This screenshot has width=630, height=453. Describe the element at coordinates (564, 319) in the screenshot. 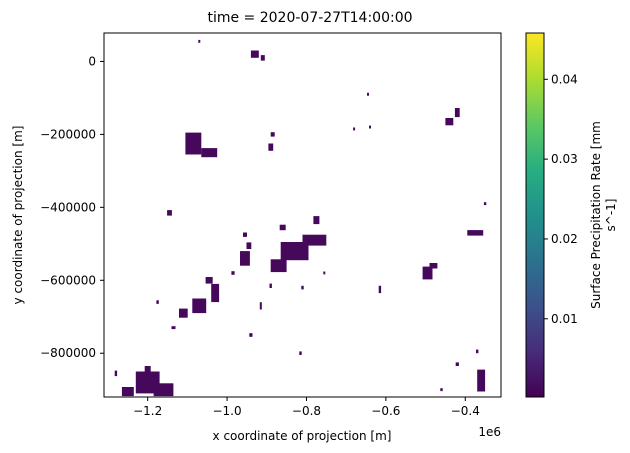

I see `colorbar-tick-label: 0.01` at that location.